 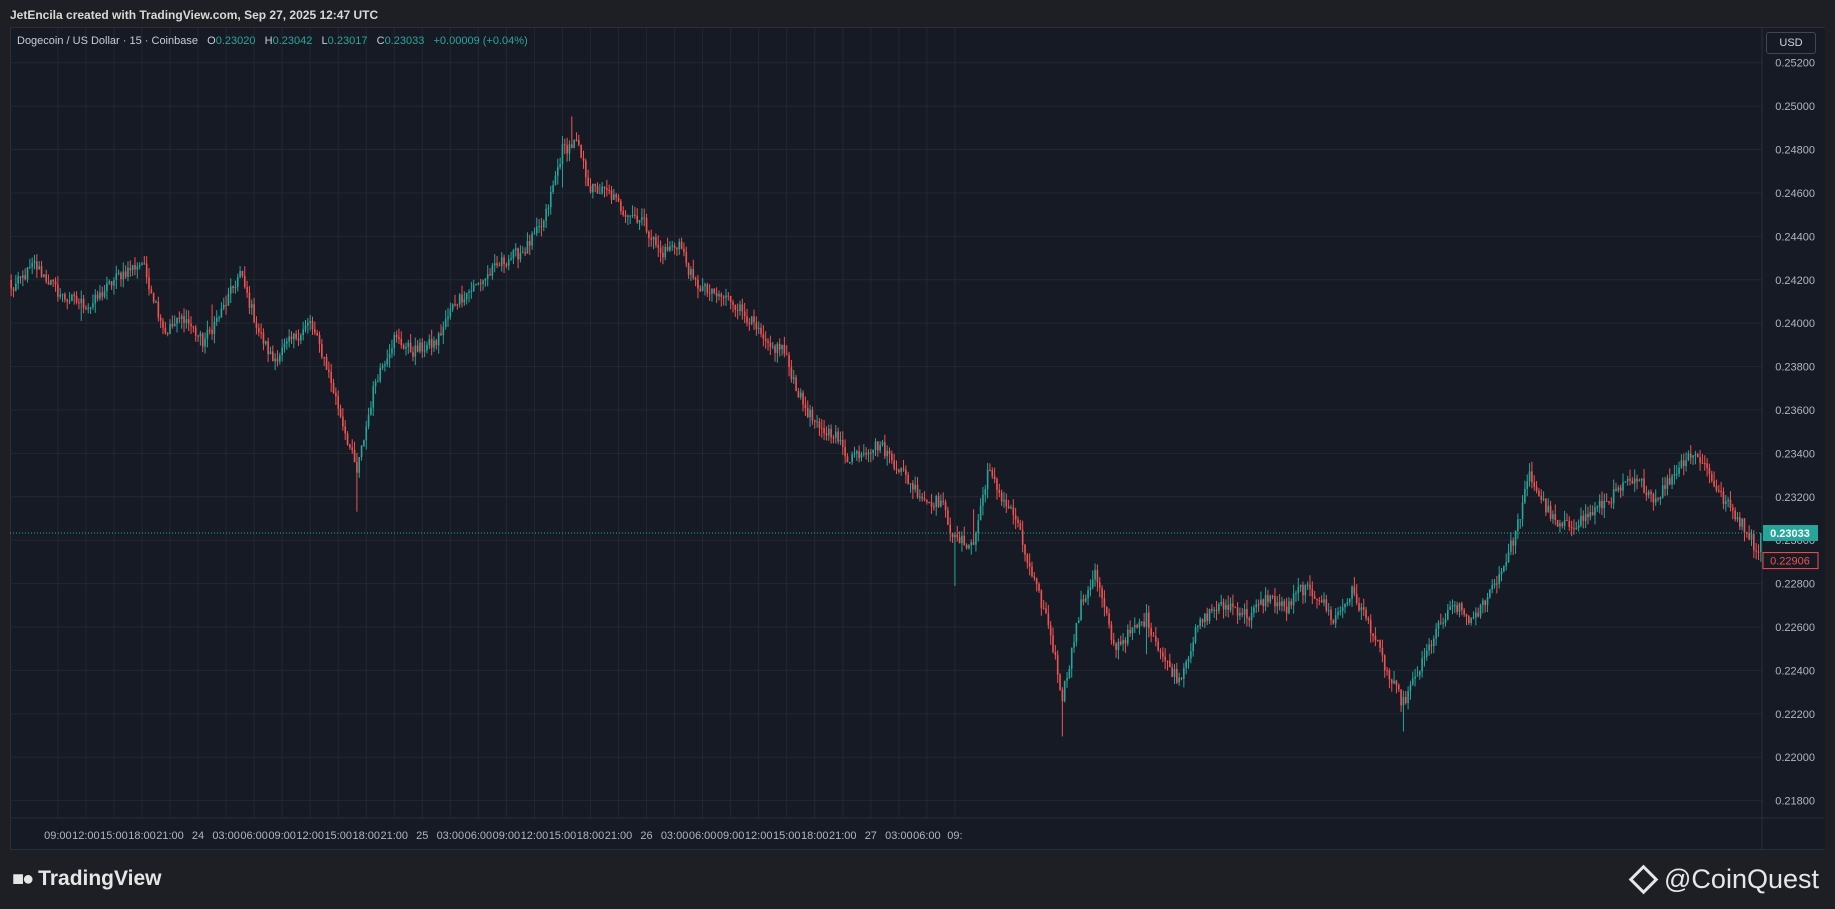 I want to click on tradingview-wordmark: TradingView, so click(x=100, y=878).